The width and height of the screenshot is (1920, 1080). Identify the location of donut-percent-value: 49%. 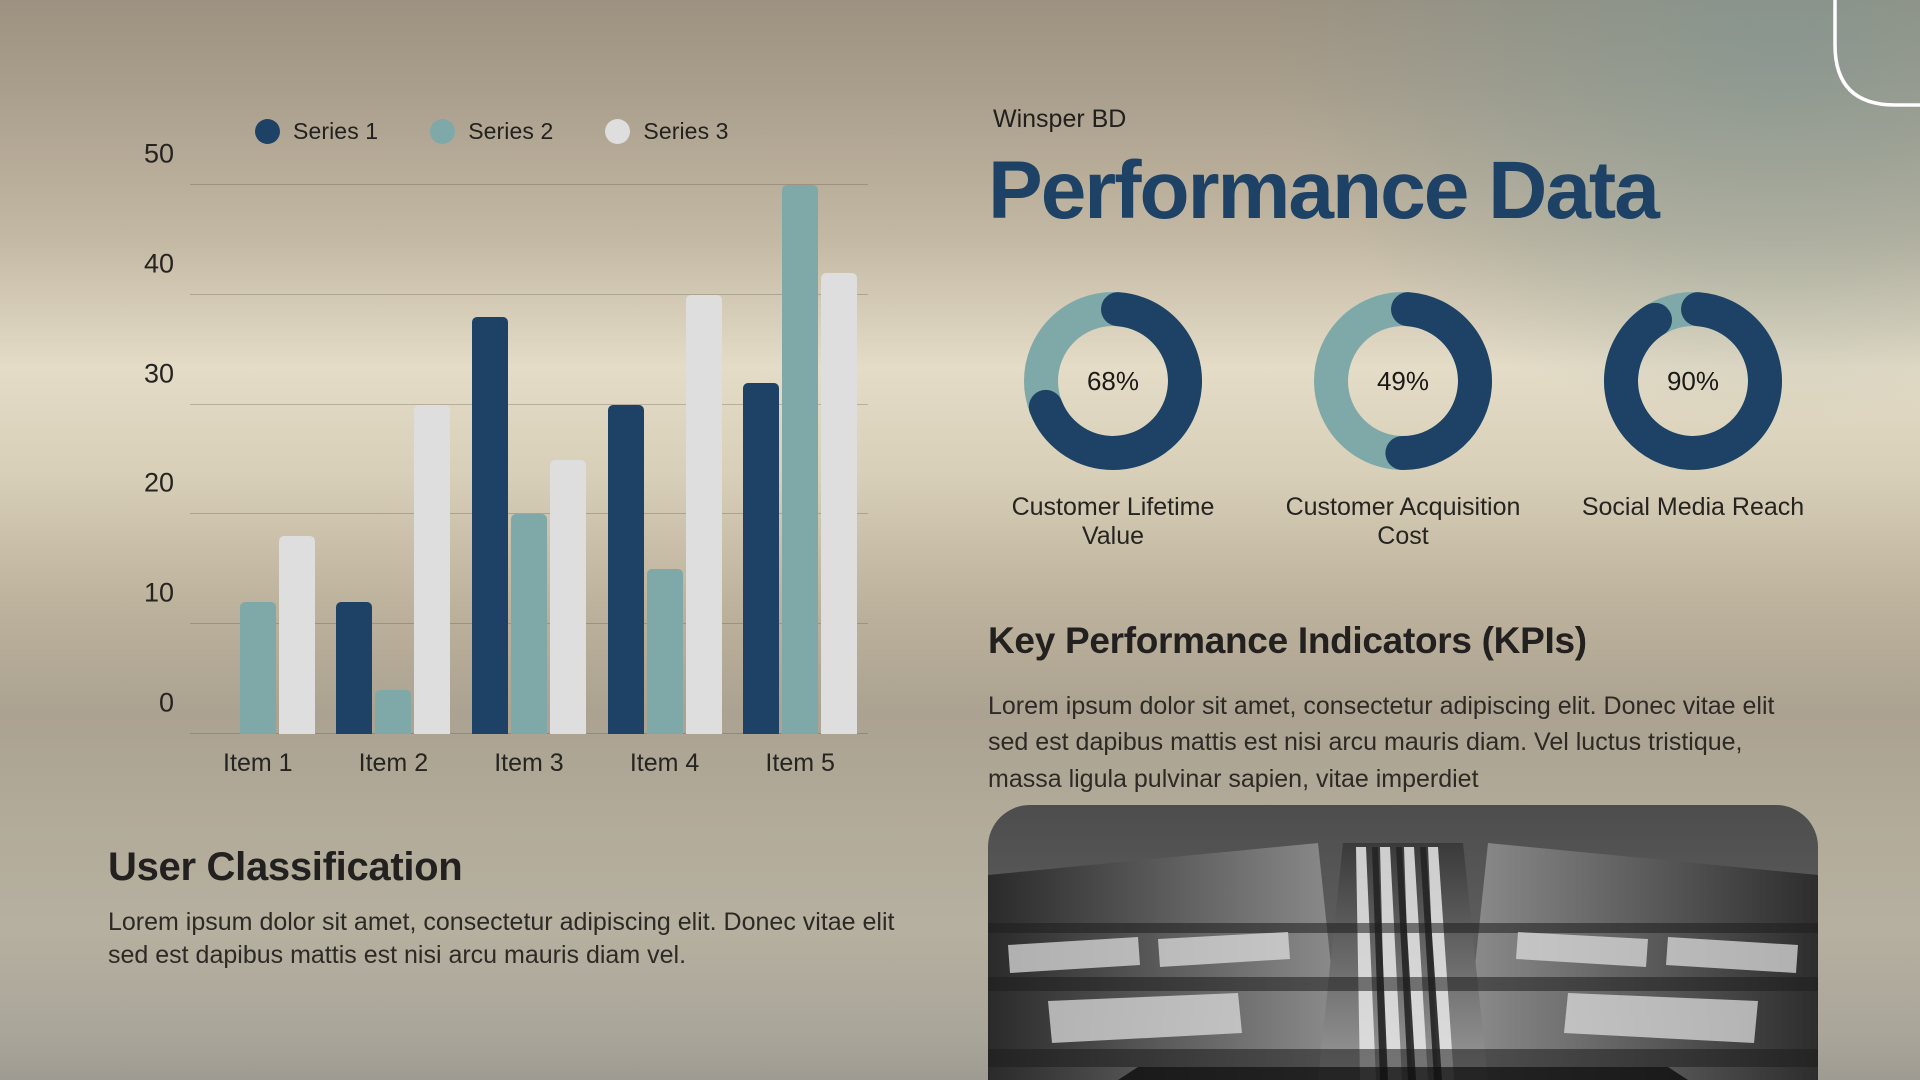
(1403, 380).